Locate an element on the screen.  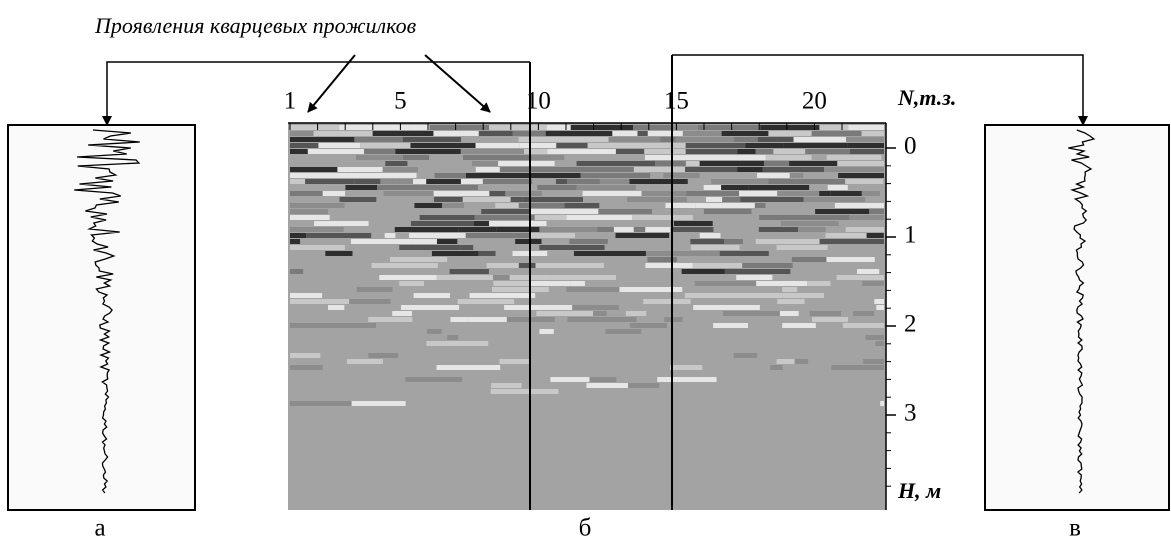
trace-a is located at coordinates (107, 311).